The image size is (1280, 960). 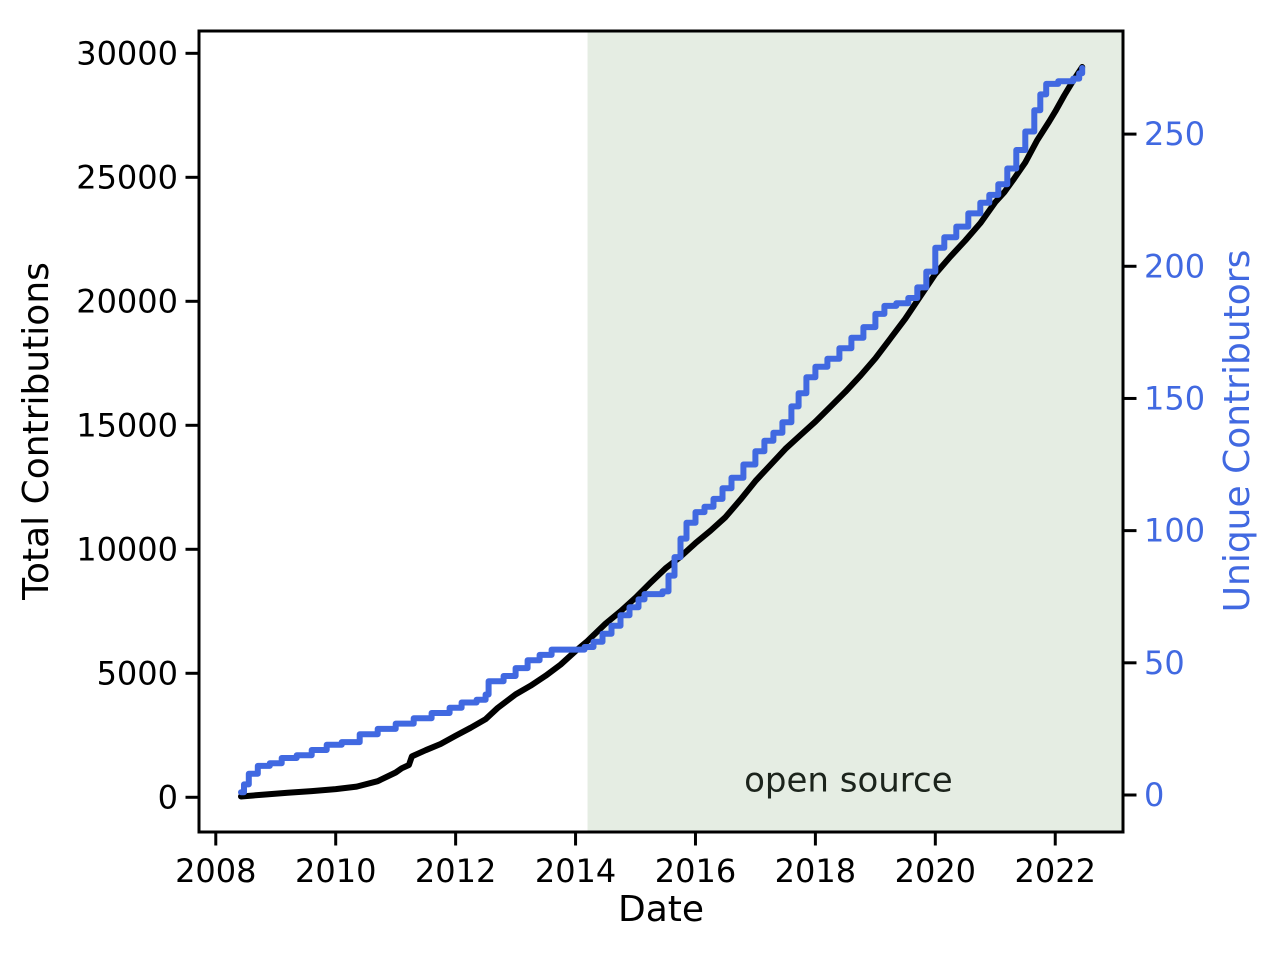 What do you see at coordinates (335, 871) in the screenshot?
I see `x-tick-label: 2010` at bounding box center [335, 871].